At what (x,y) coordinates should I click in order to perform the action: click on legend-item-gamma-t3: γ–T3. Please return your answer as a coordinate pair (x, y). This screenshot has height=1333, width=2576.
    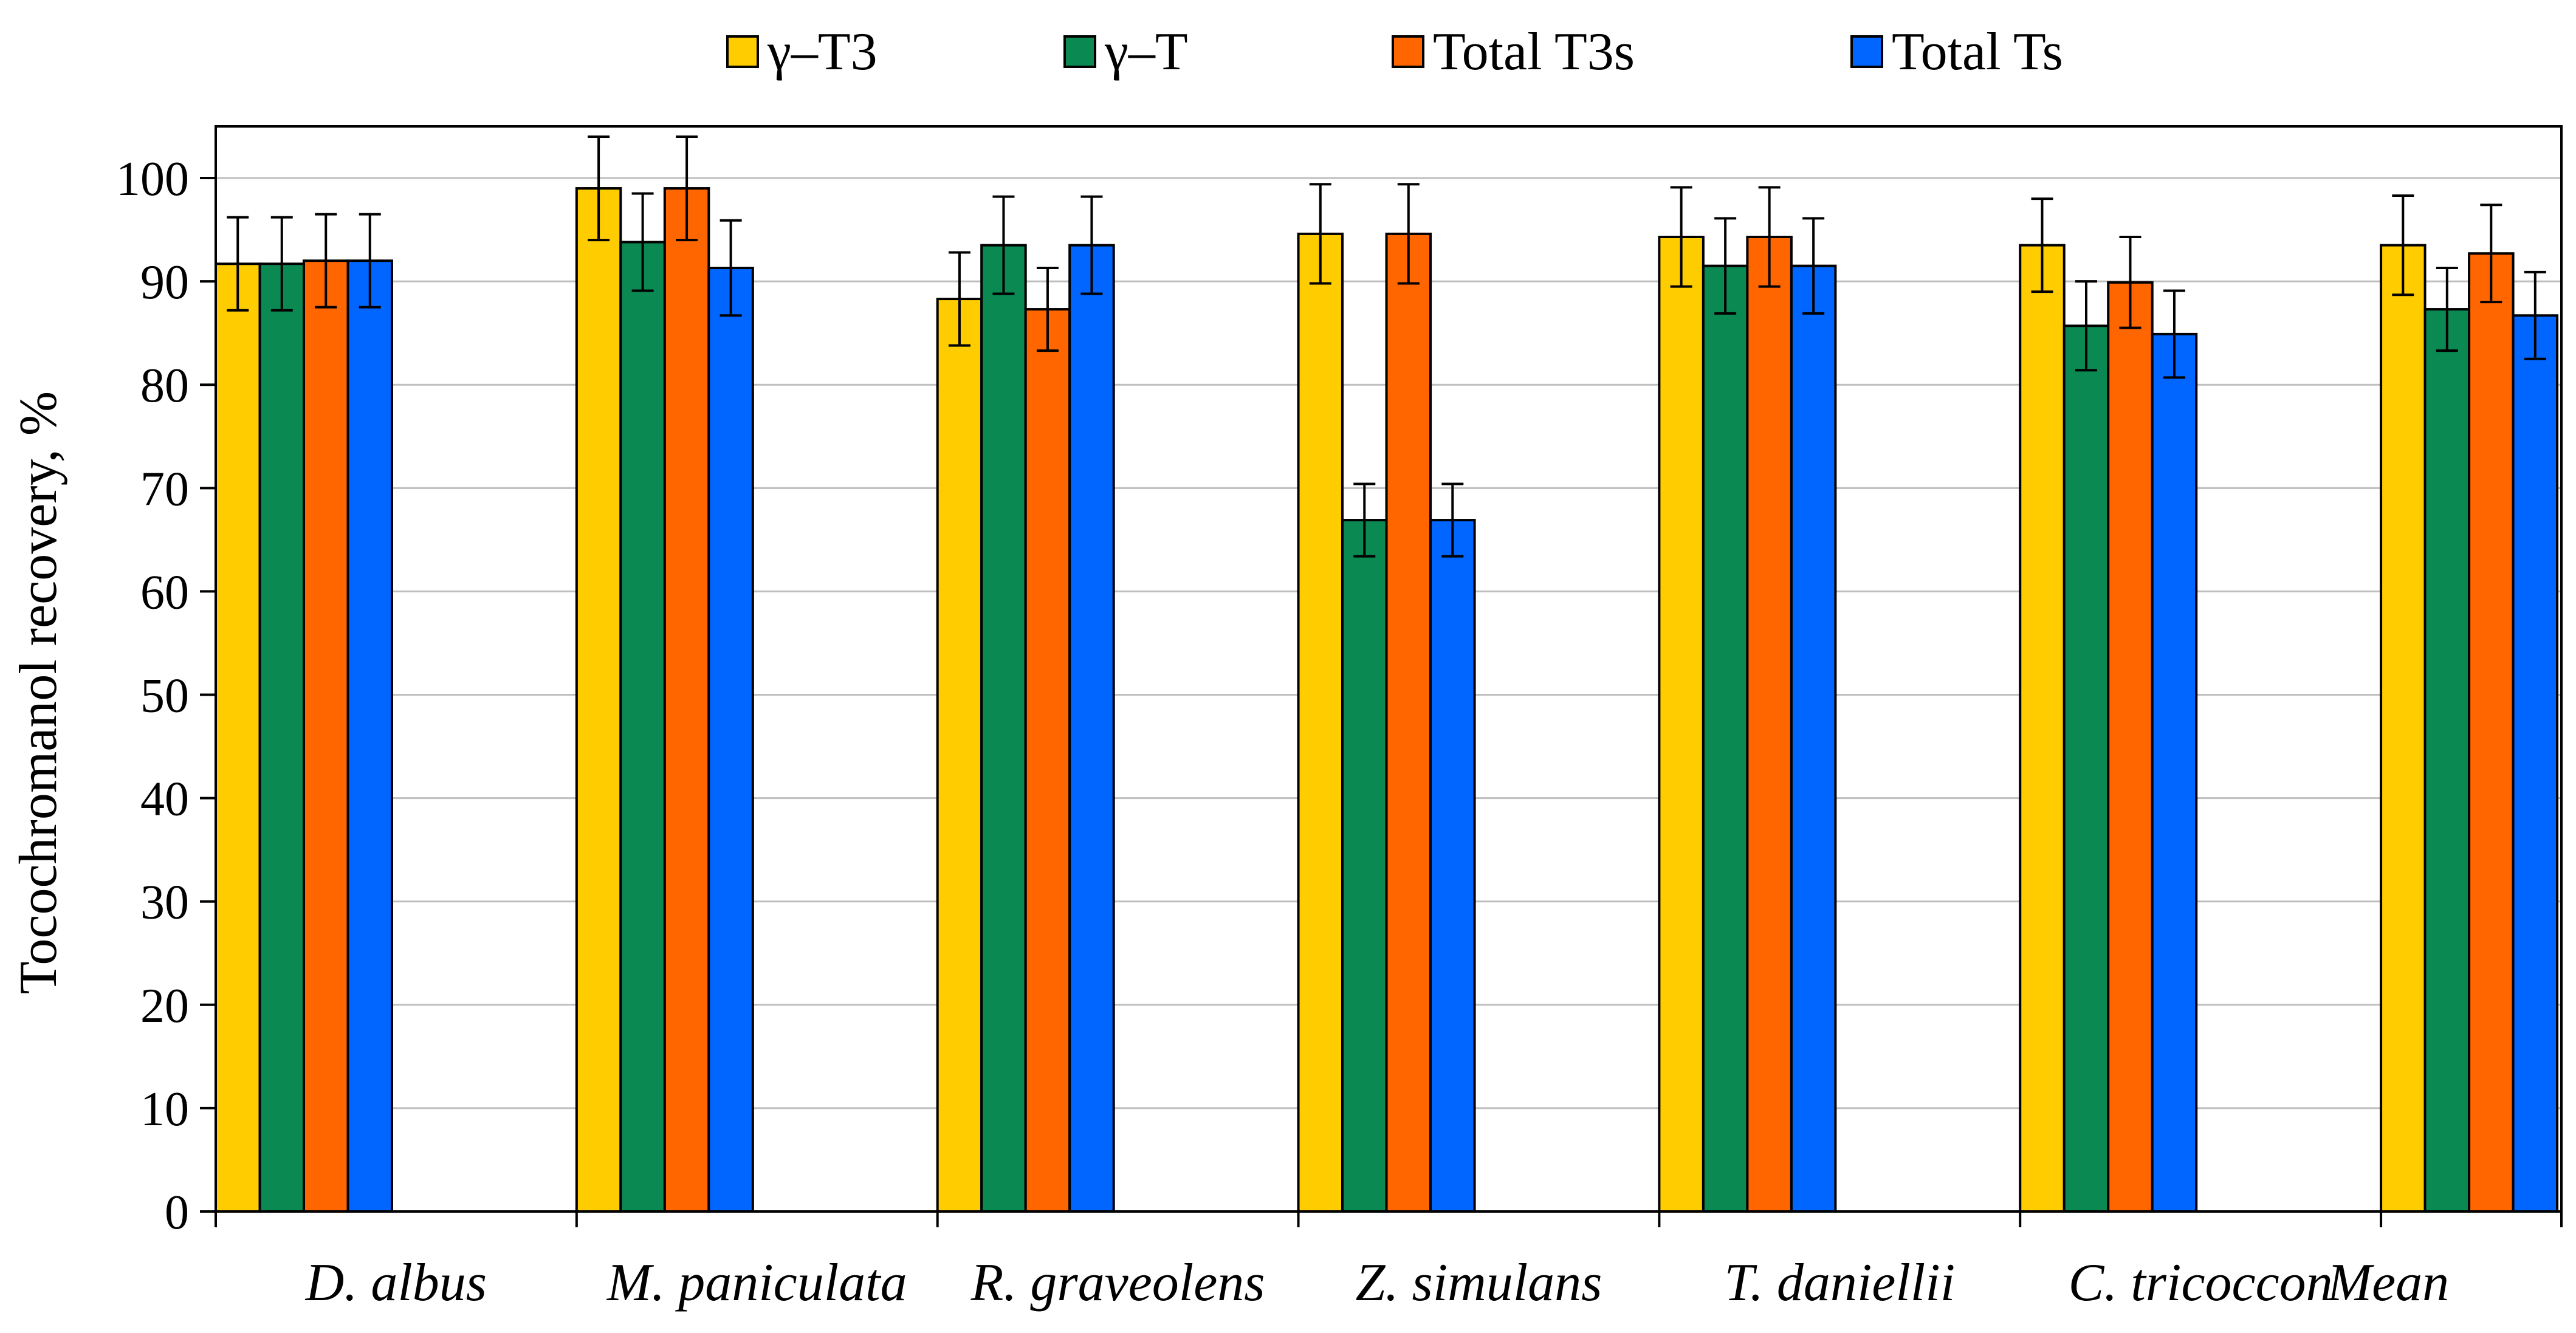
    Looking at the image, I should click on (802, 52).